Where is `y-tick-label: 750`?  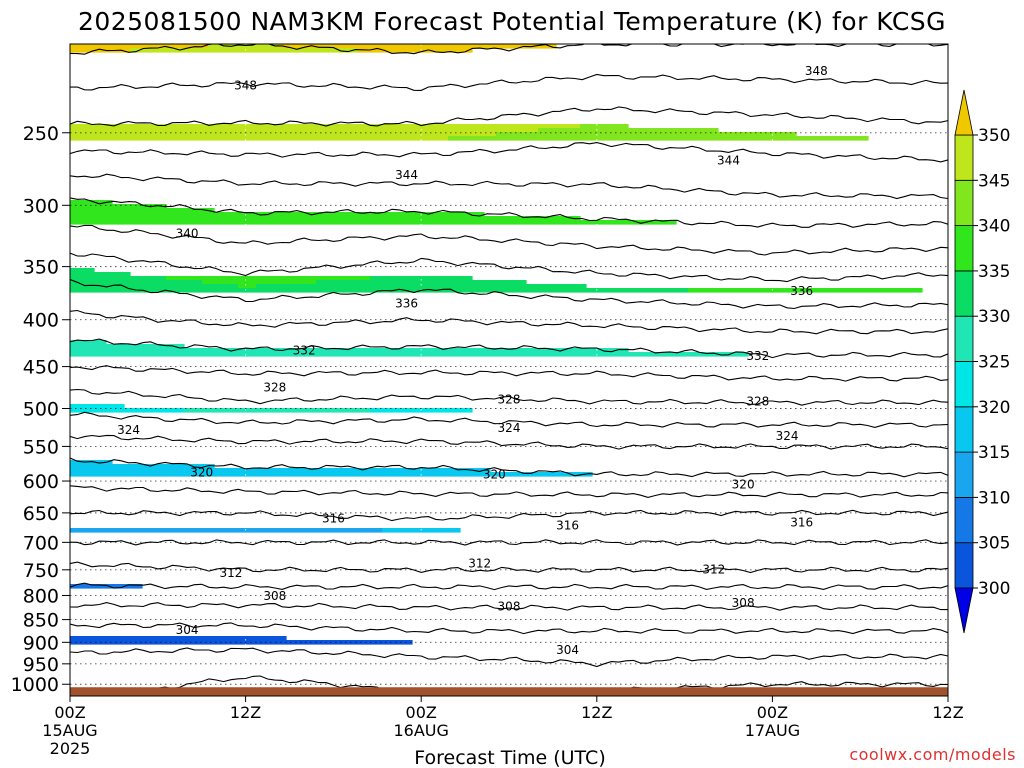
y-tick-label: 750 is located at coordinates (41, 571).